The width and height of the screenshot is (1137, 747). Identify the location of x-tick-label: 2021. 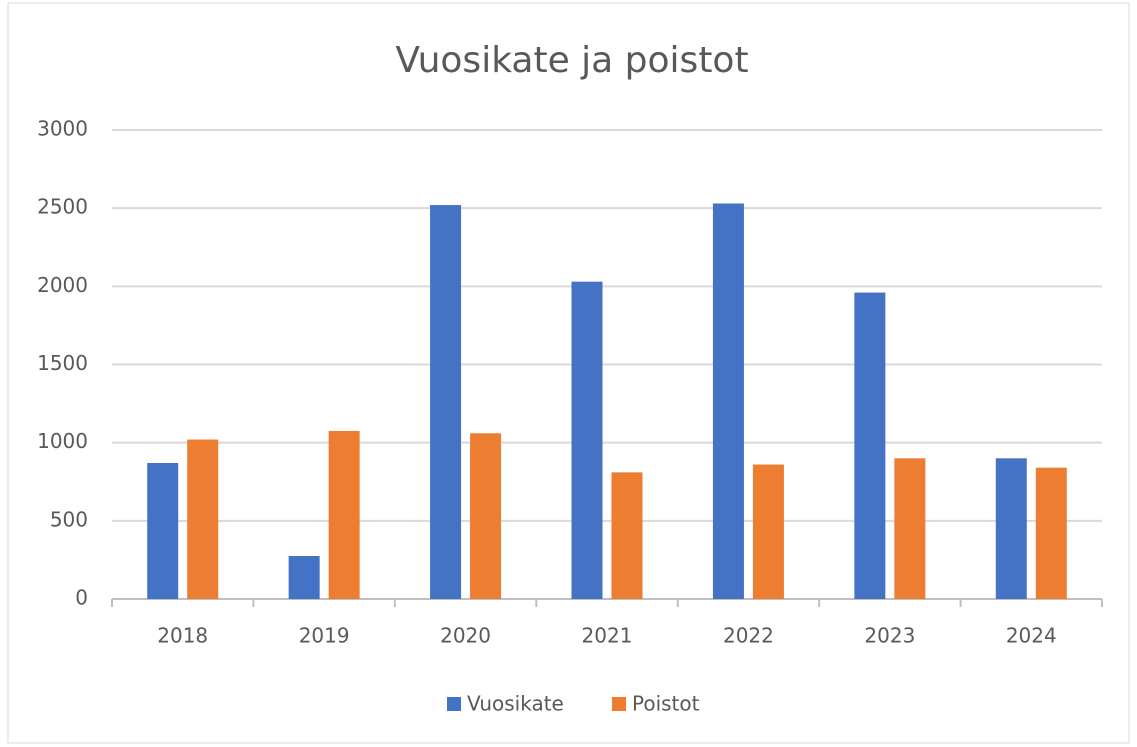
(607, 636).